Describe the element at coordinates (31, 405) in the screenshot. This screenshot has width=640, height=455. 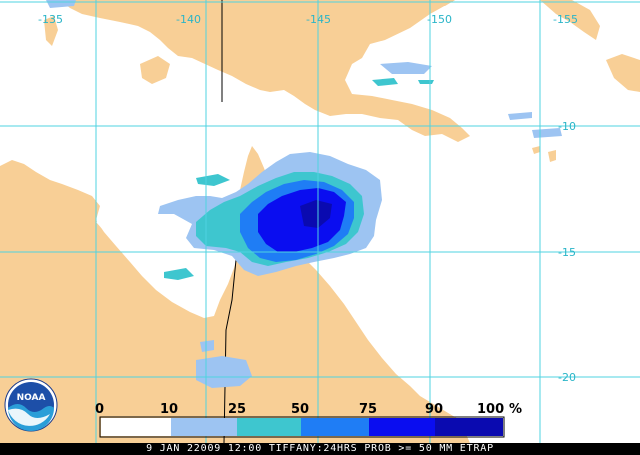
I see `noaa-logo-icon: NOAA` at that location.